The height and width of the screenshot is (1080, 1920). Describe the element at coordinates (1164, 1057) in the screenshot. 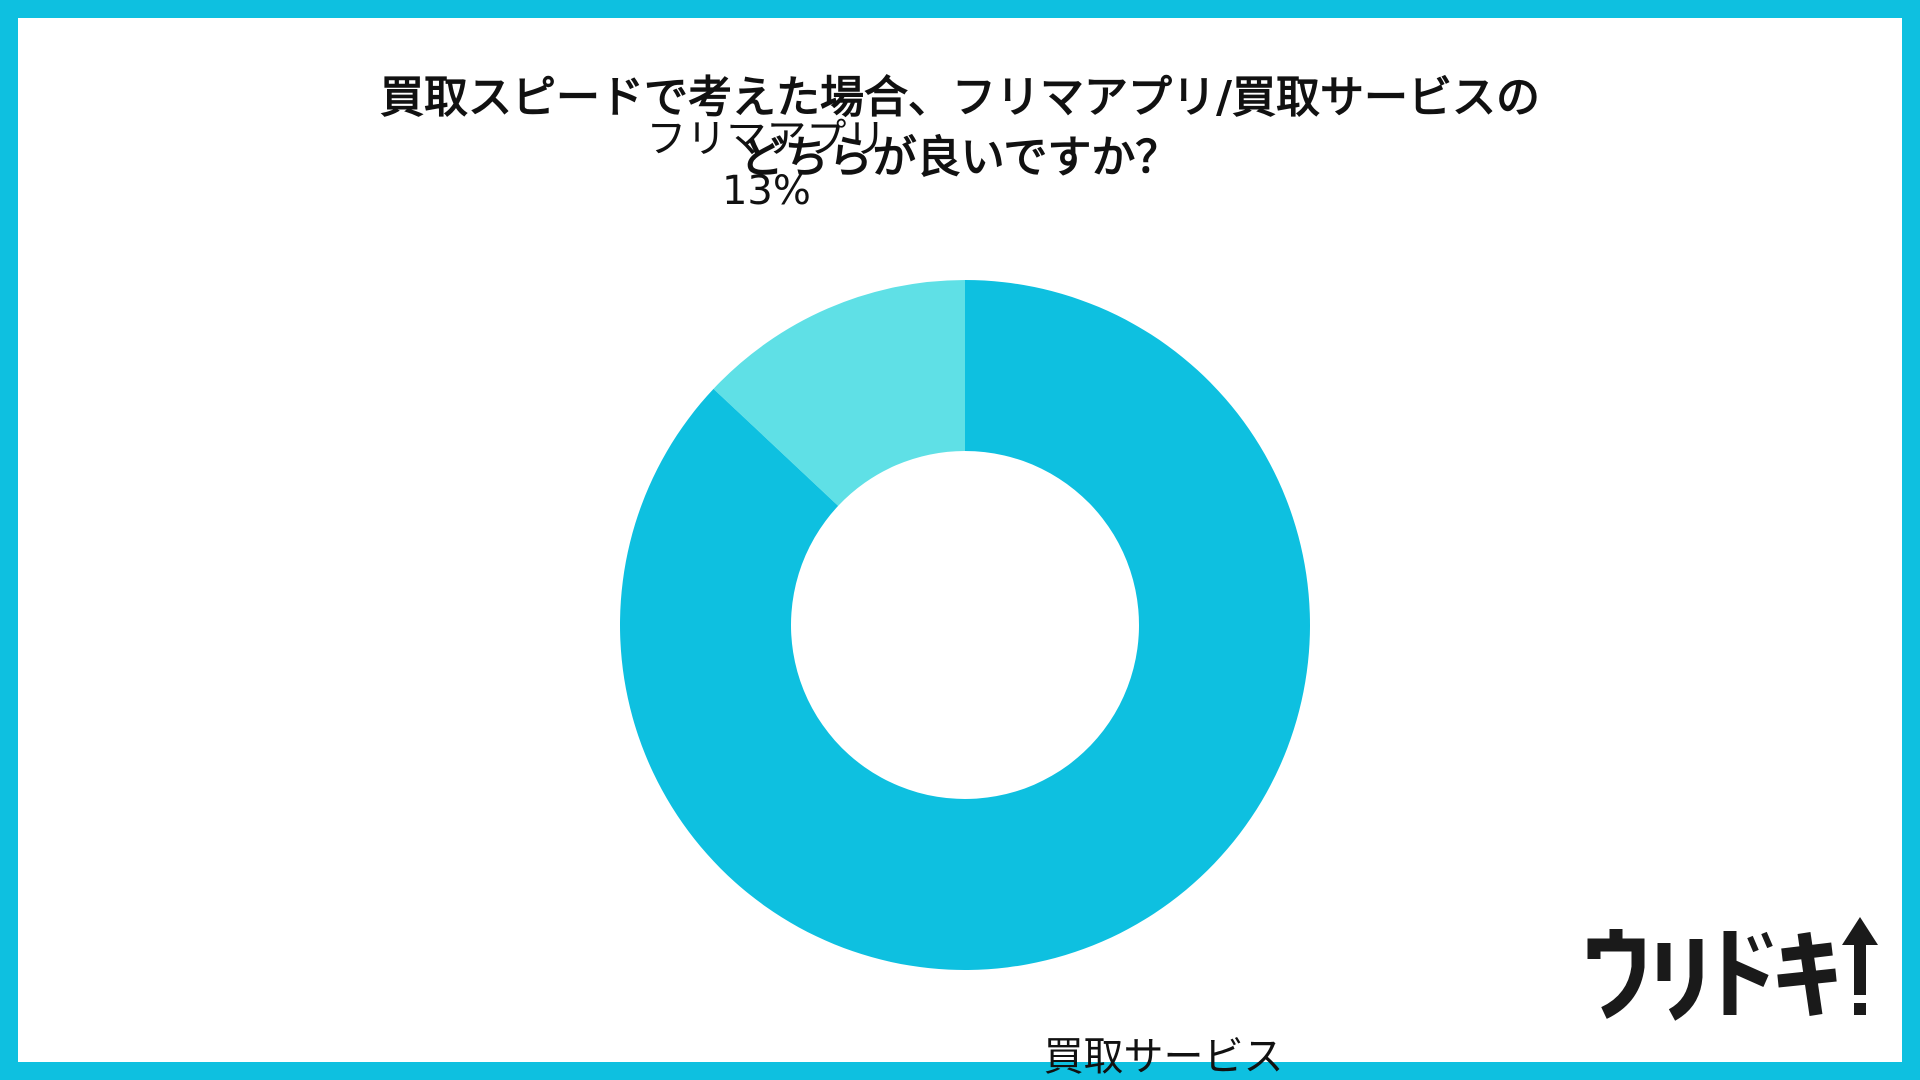

I see `slice-label-1: 買取サービス` at that location.